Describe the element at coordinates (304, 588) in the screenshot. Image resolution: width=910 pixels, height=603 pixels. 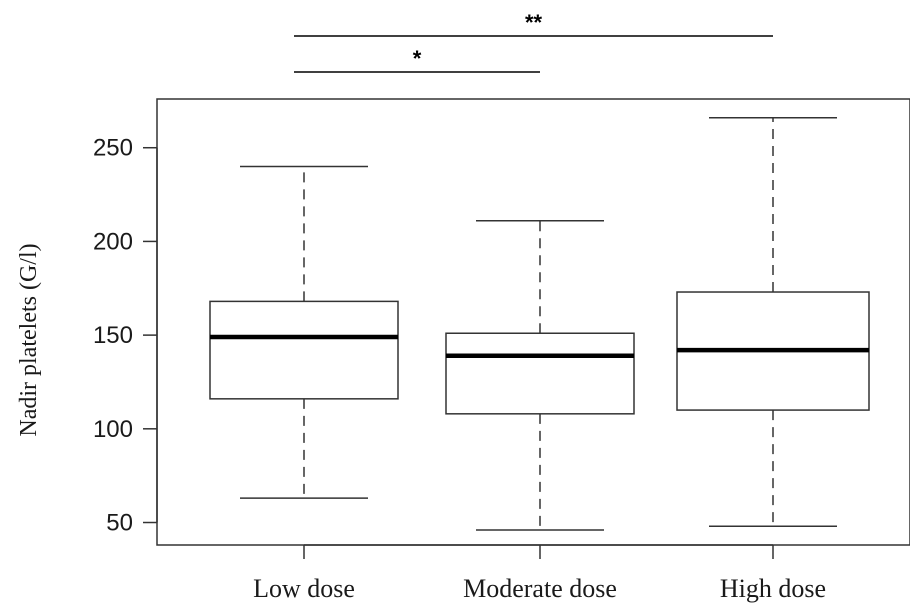
I see `x-tick-label: Low dose` at that location.